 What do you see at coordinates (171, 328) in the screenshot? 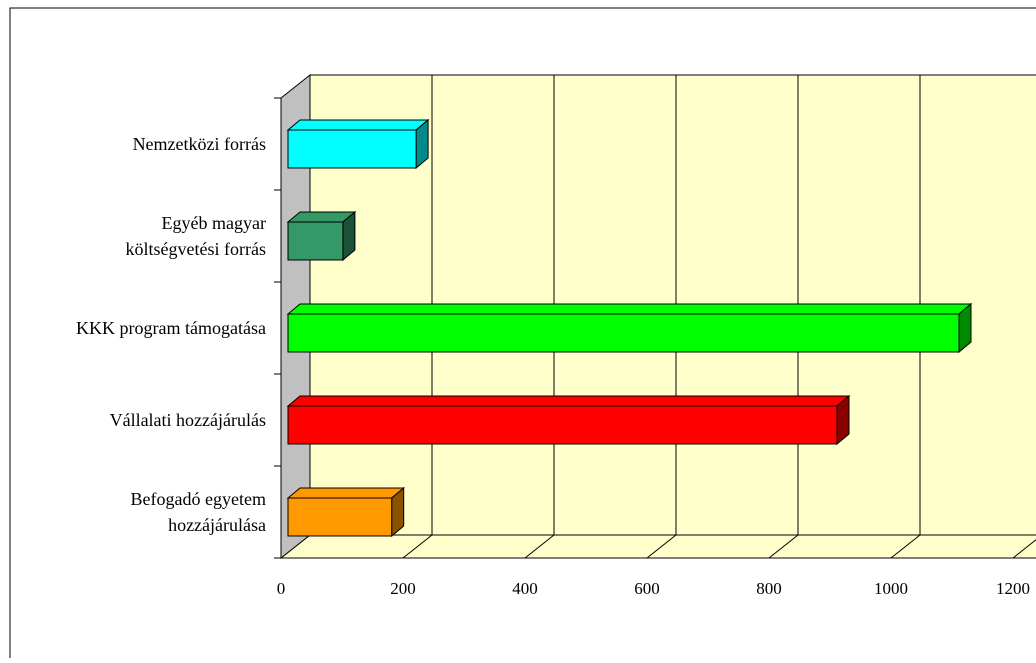
I see `category-label: KKK program támogatása` at bounding box center [171, 328].